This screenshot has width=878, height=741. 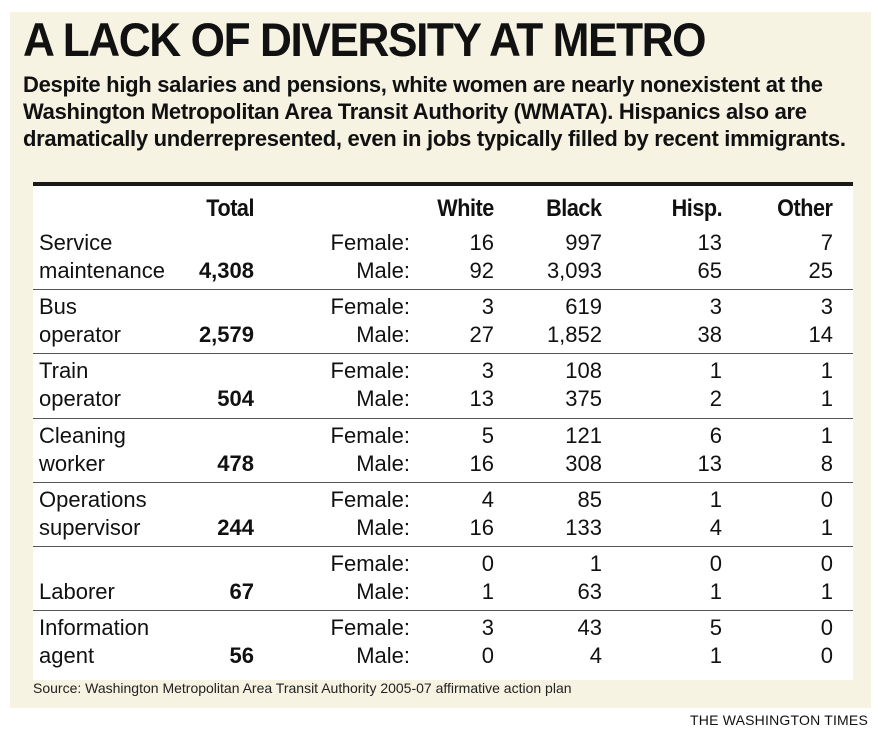 What do you see at coordinates (583, 463) in the screenshot?
I see `male-black-value: 308` at bounding box center [583, 463].